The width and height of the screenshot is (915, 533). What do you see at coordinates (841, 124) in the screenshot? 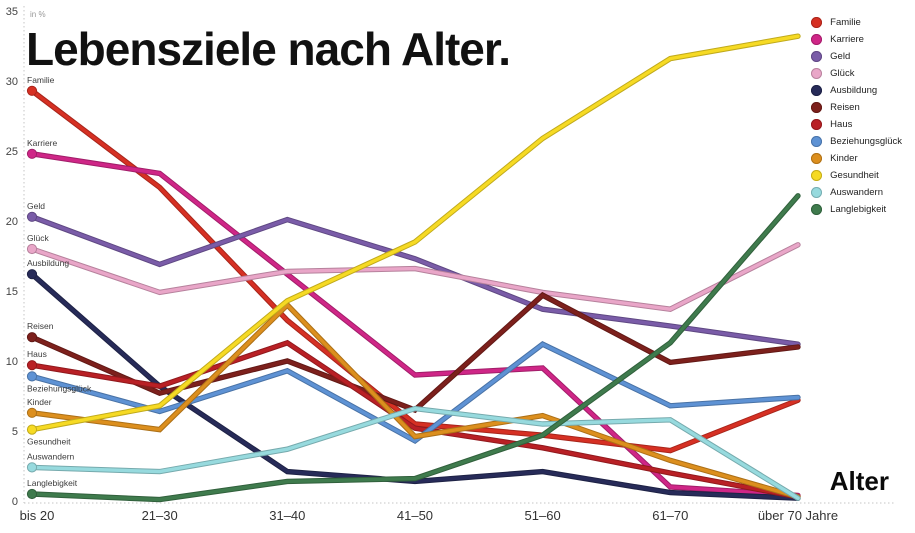
I see `legend-label-haus: Haus` at bounding box center [841, 124].